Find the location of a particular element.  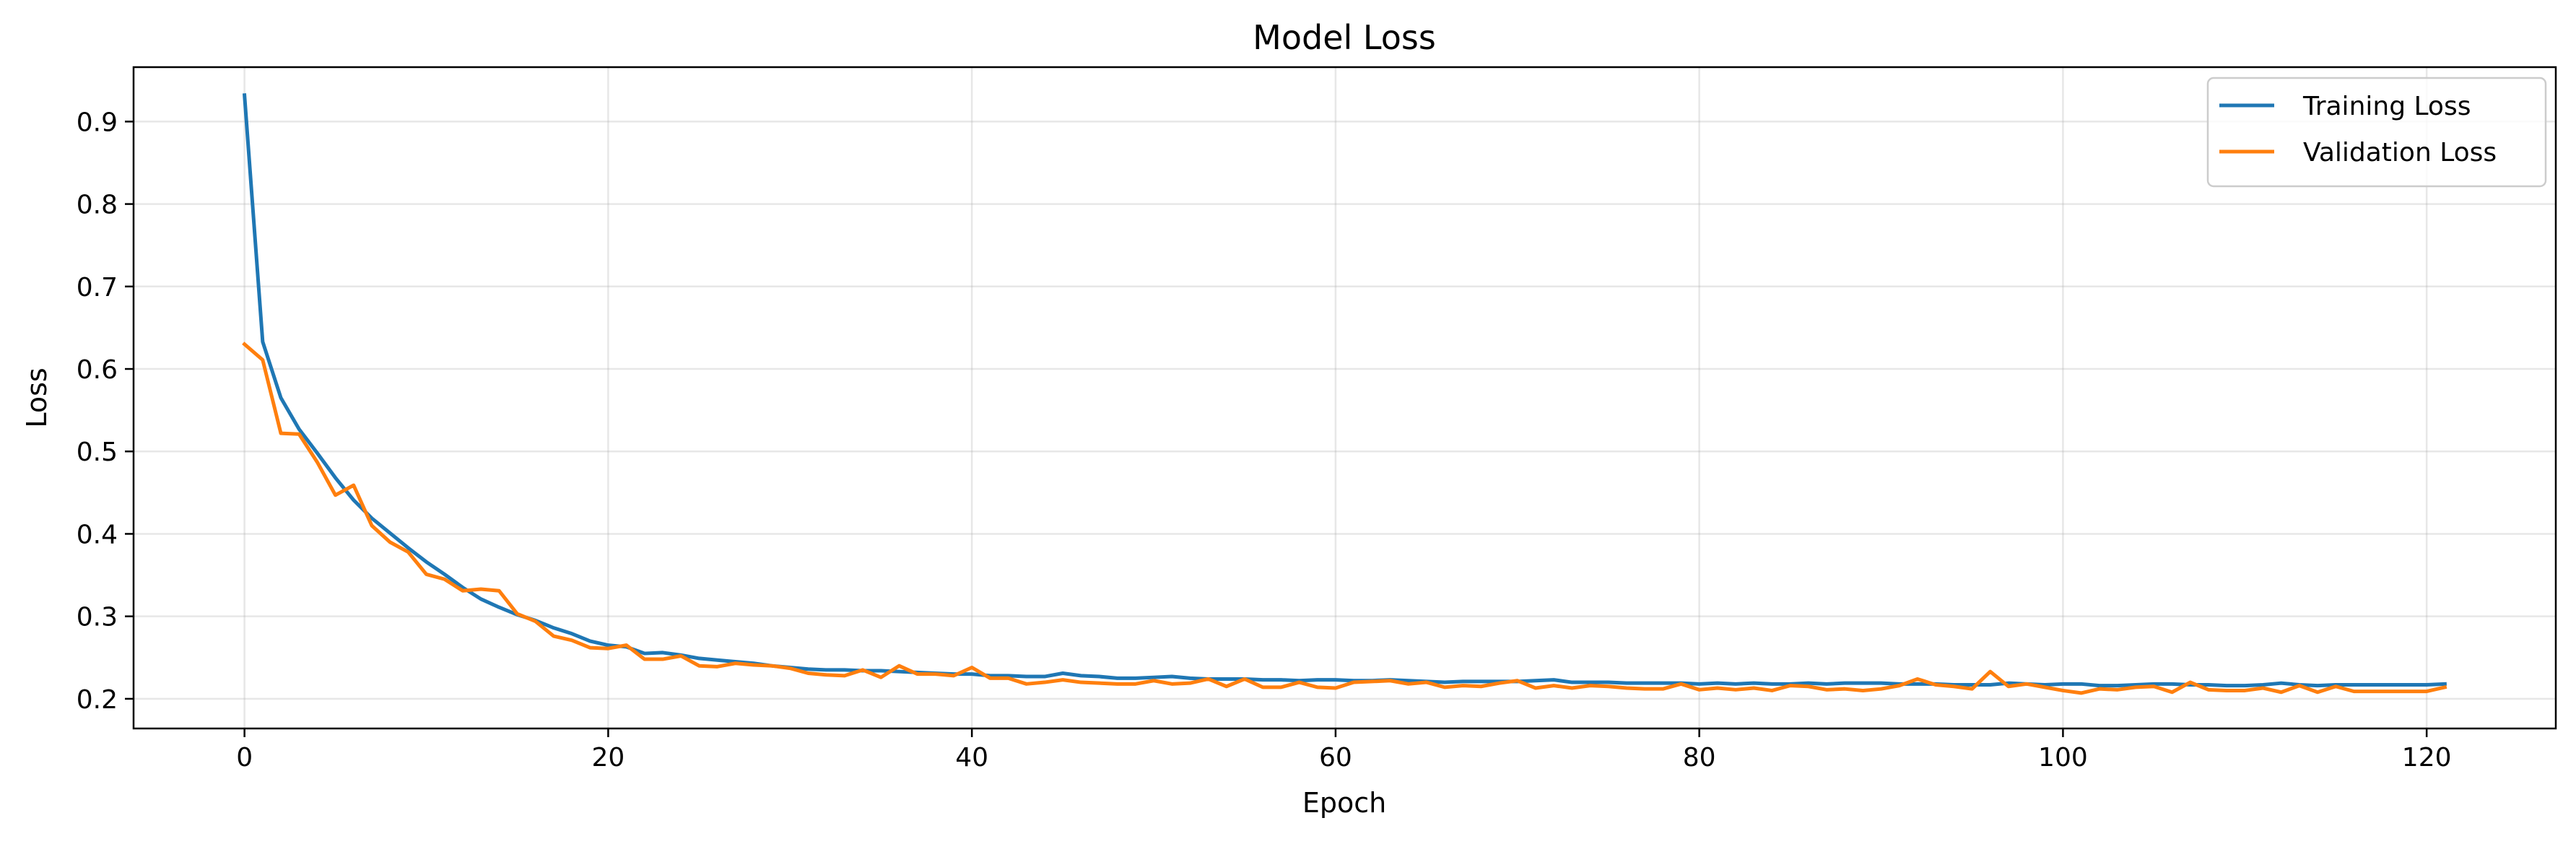

x-tick-label: 60 is located at coordinates (1335, 758).